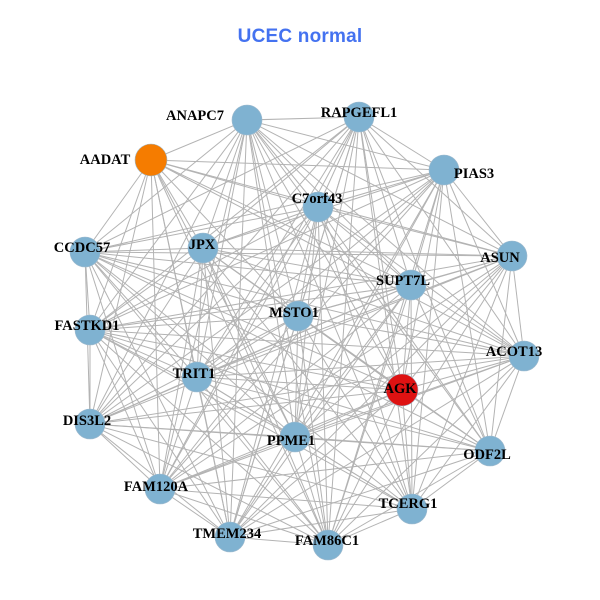 Image resolution: width=600 pixels, height=600 pixels. Describe the element at coordinates (90, 424) in the screenshot. I see `graph-node-dis3l2` at that location.